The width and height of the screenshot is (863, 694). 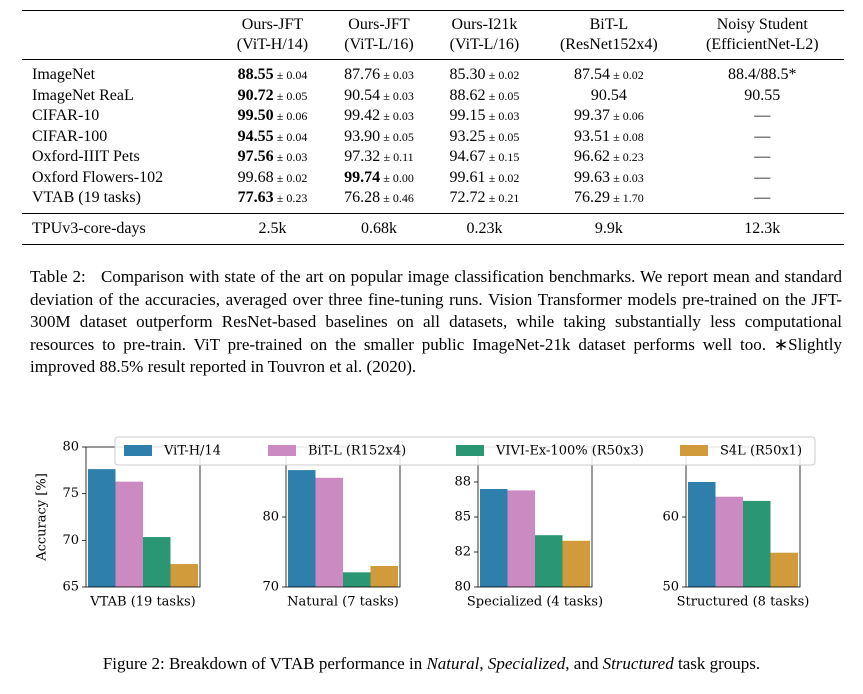 What do you see at coordinates (398, 157) in the screenshot?
I see `cell-std: ± 0.11` at bounding box center [398, 157].